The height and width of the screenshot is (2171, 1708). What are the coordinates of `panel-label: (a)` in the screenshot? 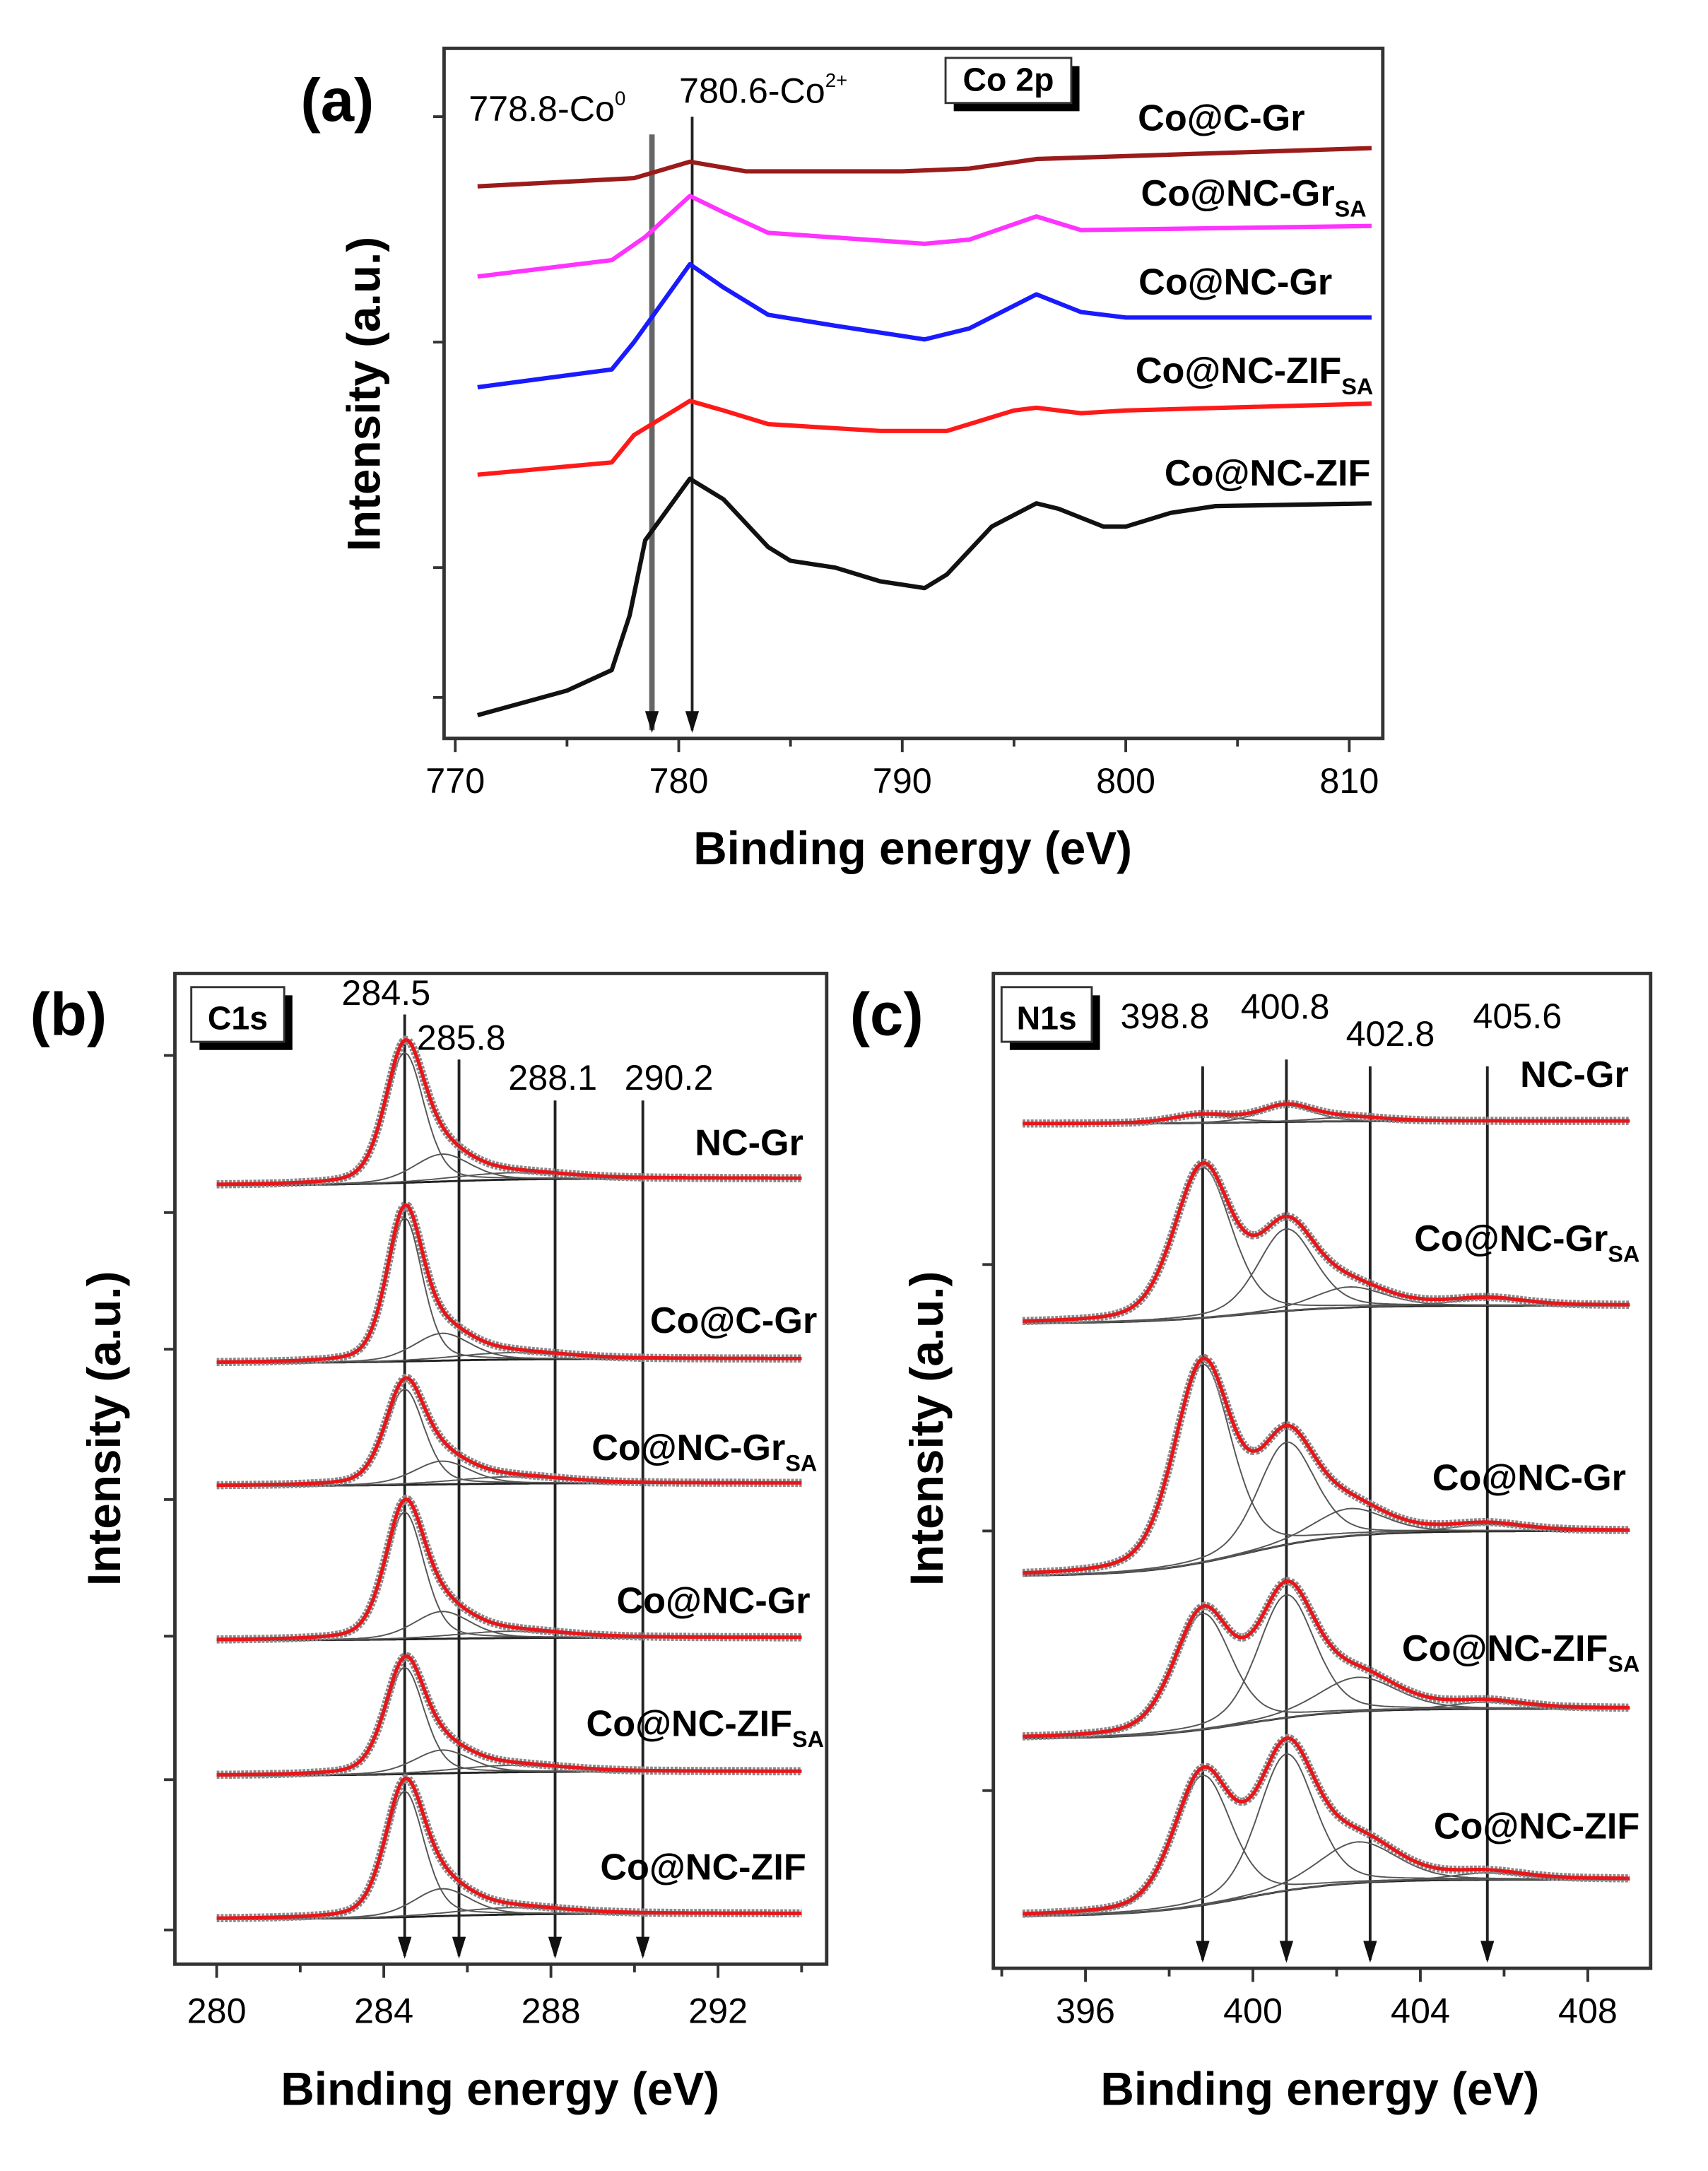 It's located at (337, 100).